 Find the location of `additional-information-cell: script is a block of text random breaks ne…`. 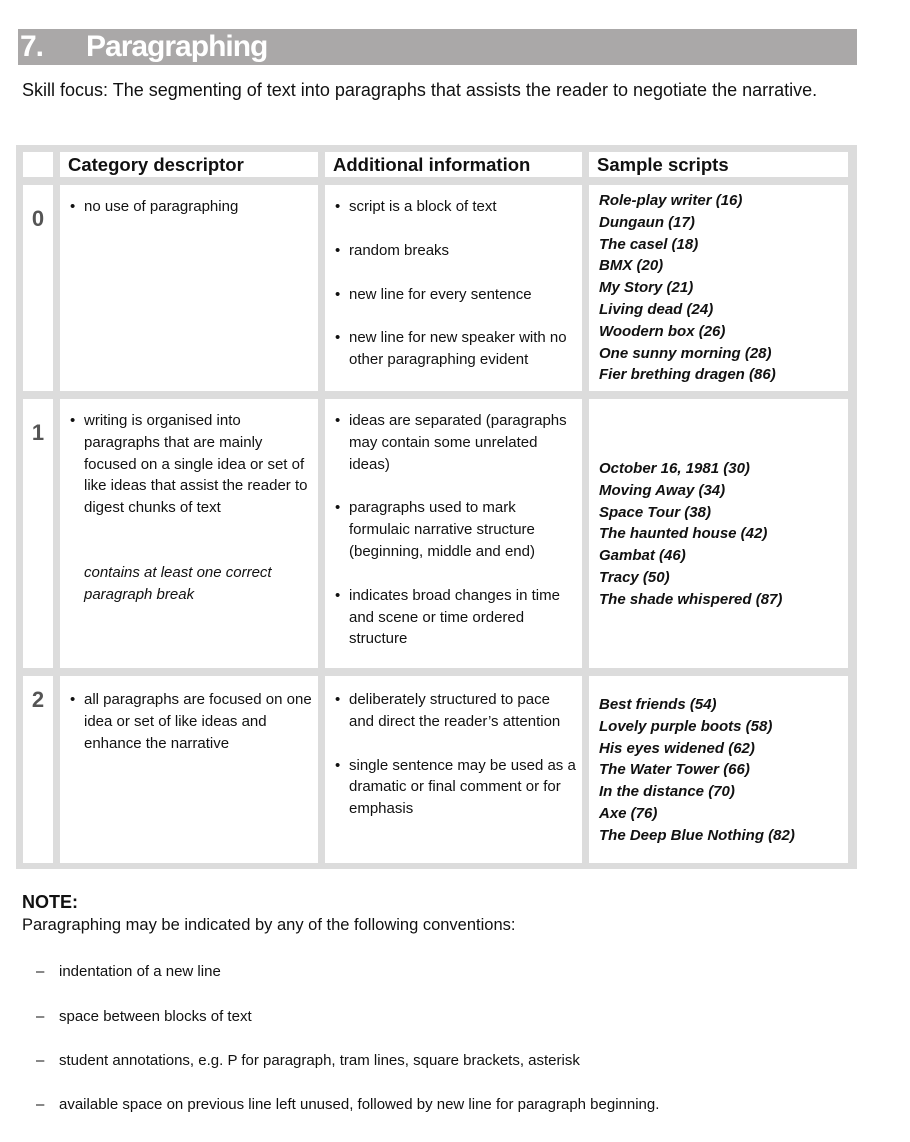

additional-information-cell: script is a block of text random breaks ne… is located at coordinates (453, 288).